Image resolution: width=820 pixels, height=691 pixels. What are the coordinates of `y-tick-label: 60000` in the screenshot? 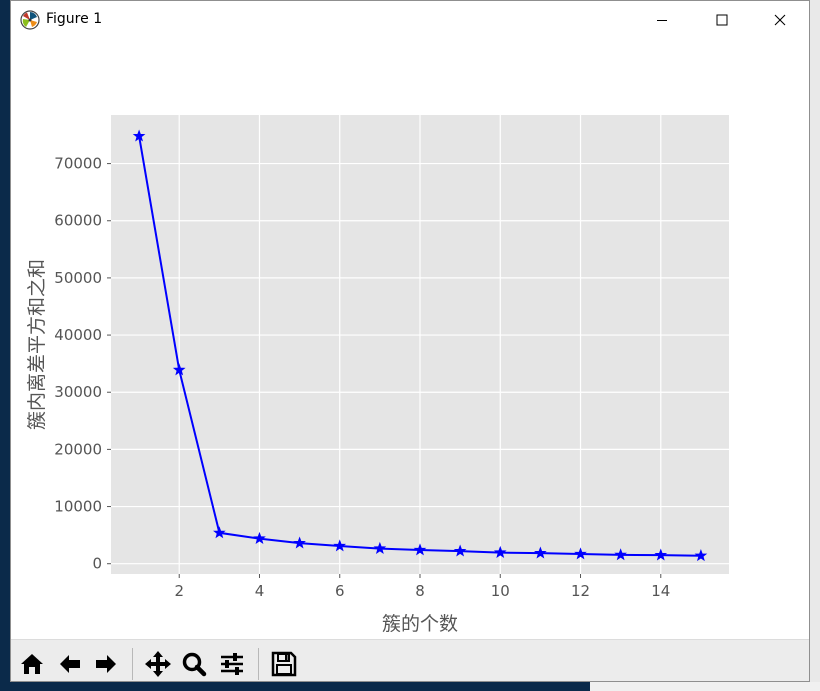 It's located at (78, 221).